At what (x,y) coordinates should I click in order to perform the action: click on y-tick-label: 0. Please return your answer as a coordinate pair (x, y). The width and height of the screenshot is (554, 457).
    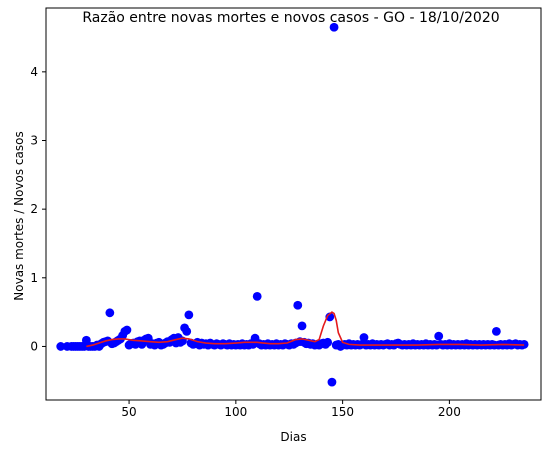
    Looking at the image, I should click on (34, 346).